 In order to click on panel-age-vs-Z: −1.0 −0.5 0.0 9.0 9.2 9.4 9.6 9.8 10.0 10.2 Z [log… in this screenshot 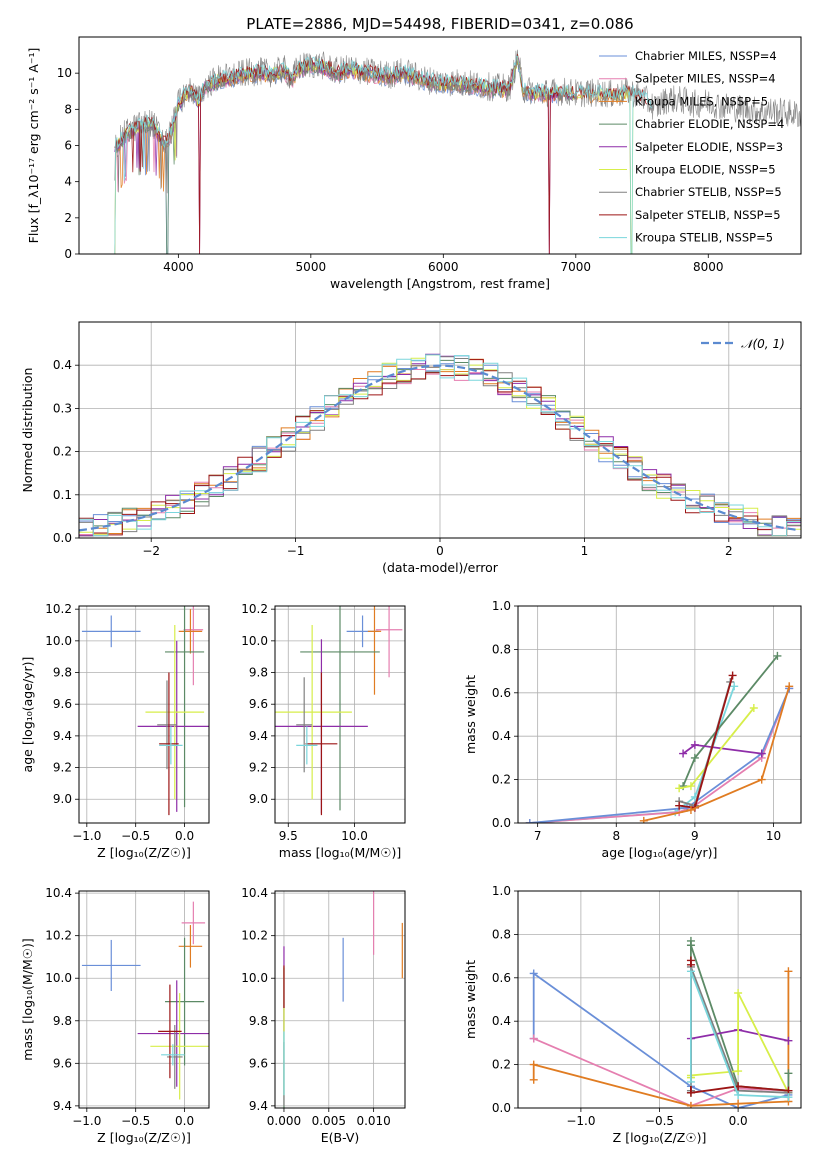, I will do `click(115, 731)`.